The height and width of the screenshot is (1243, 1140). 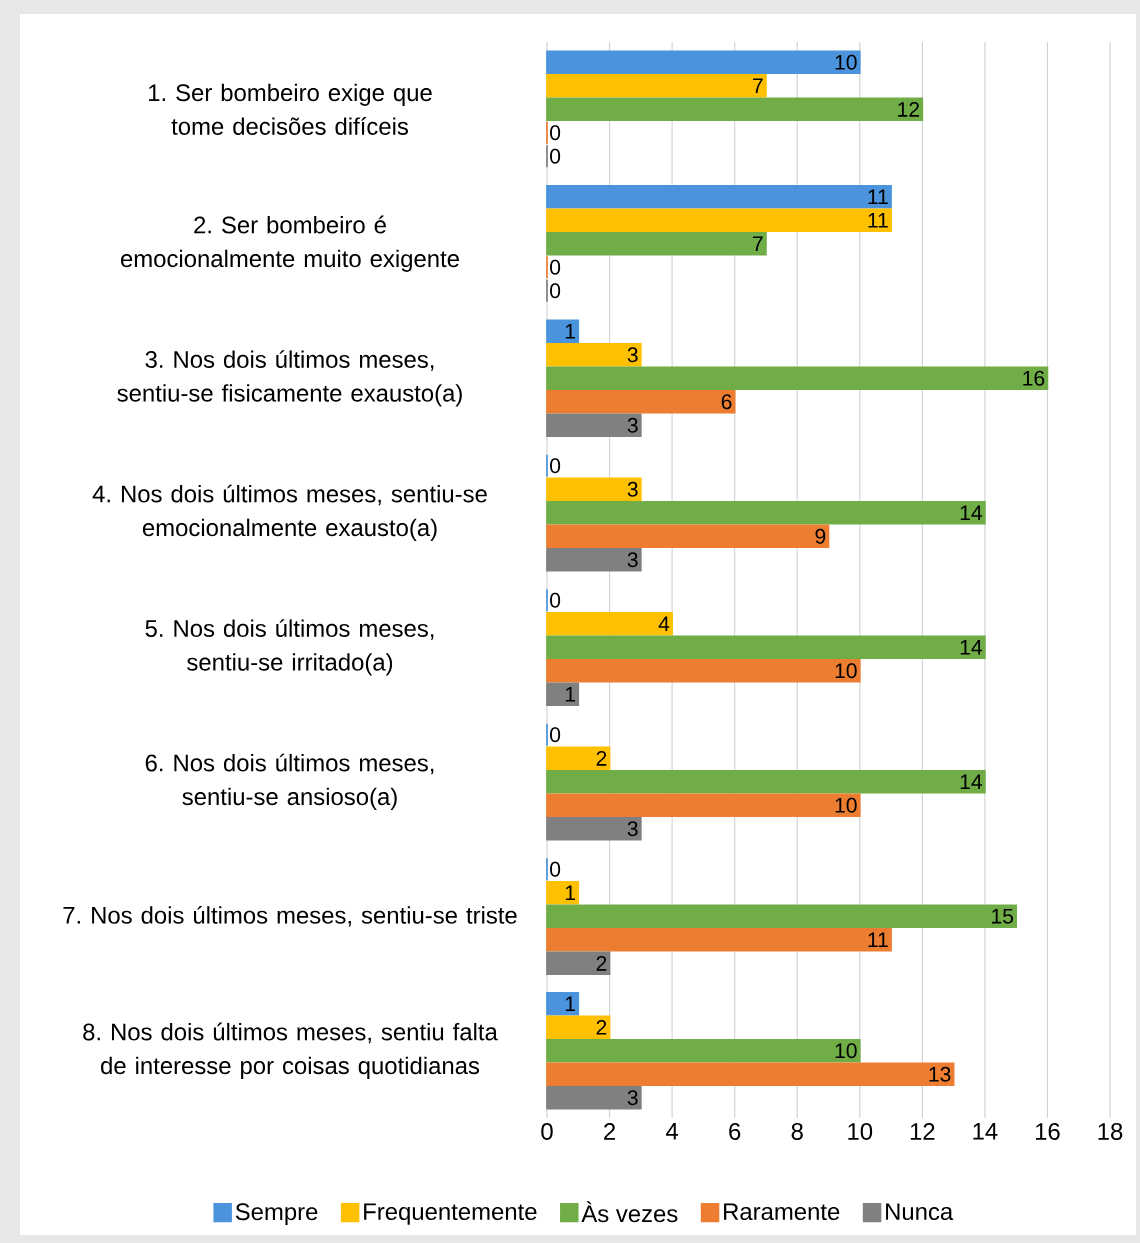 What do you see at coordinates (922, 1131) in the screenshot?
I see `x-tick-label: 12` at bounding box center [922, 1131].